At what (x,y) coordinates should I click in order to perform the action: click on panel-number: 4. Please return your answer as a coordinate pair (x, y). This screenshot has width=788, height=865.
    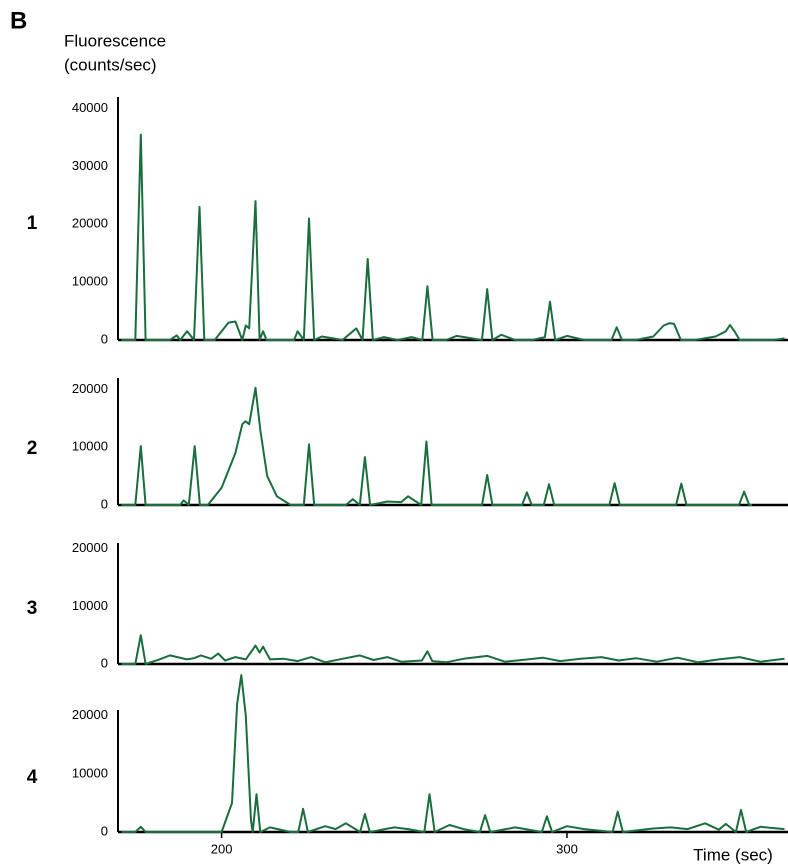
    Looking at the image, I should click on (32, 777).